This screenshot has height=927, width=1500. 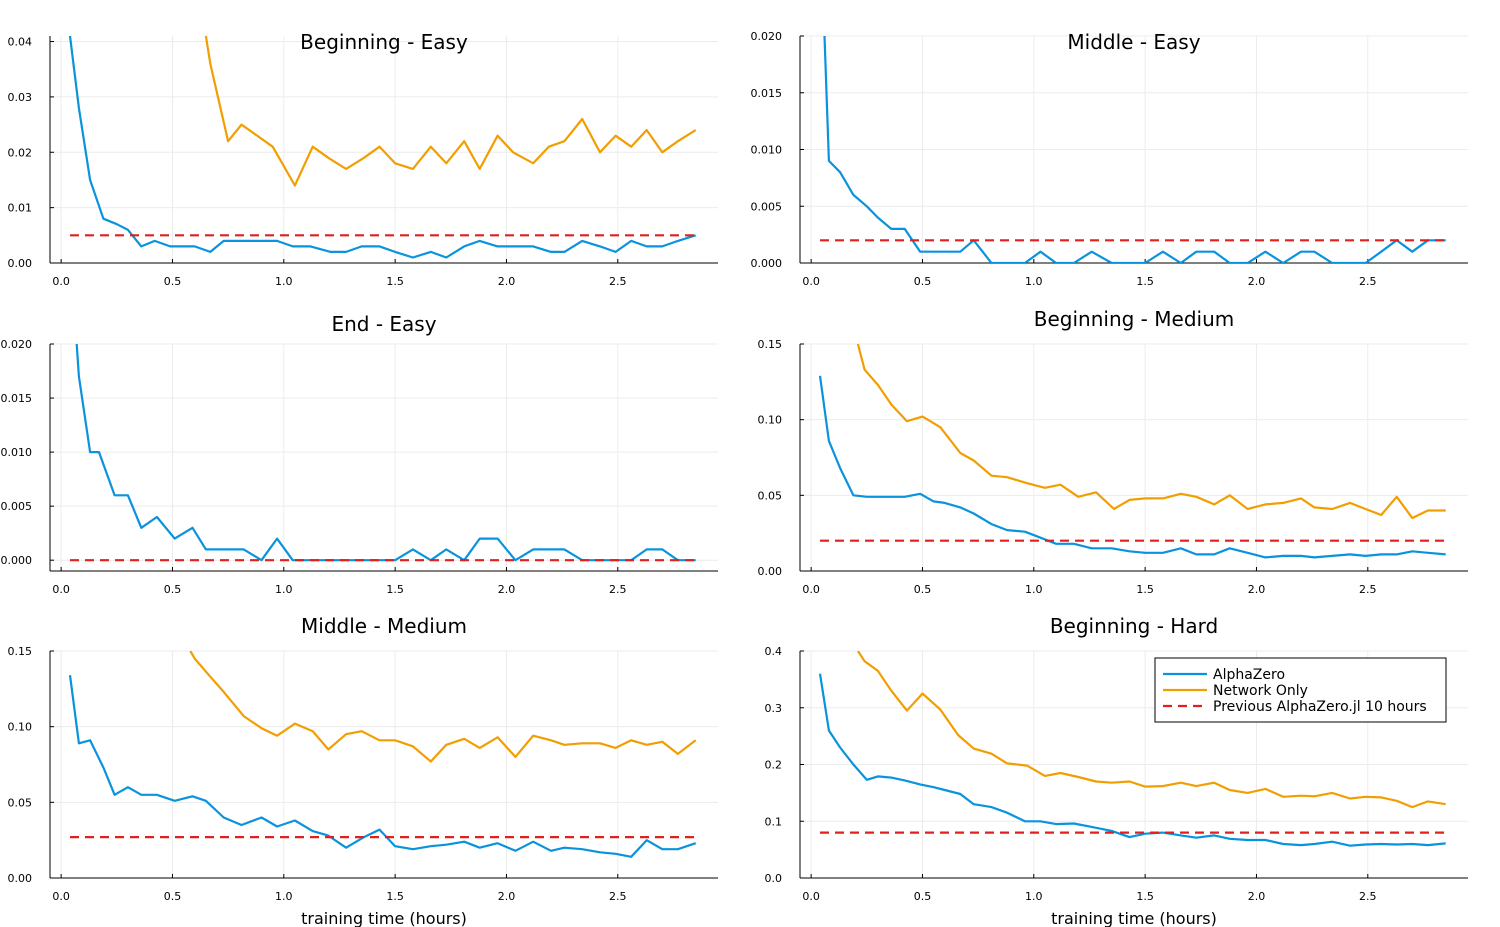 I want to click on y-tick-label: 0.1, so click(x=774, y=821).